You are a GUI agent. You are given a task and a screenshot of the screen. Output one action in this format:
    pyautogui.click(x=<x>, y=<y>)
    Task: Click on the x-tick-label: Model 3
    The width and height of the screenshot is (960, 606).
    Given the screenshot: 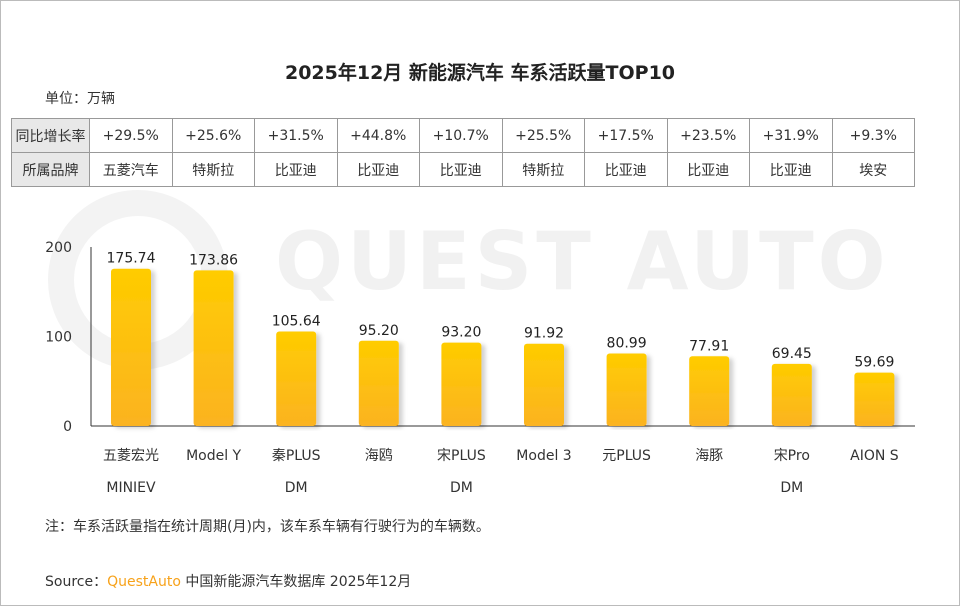 What is the action you would take?
    pyautogui.click(x=543, y=456)
    